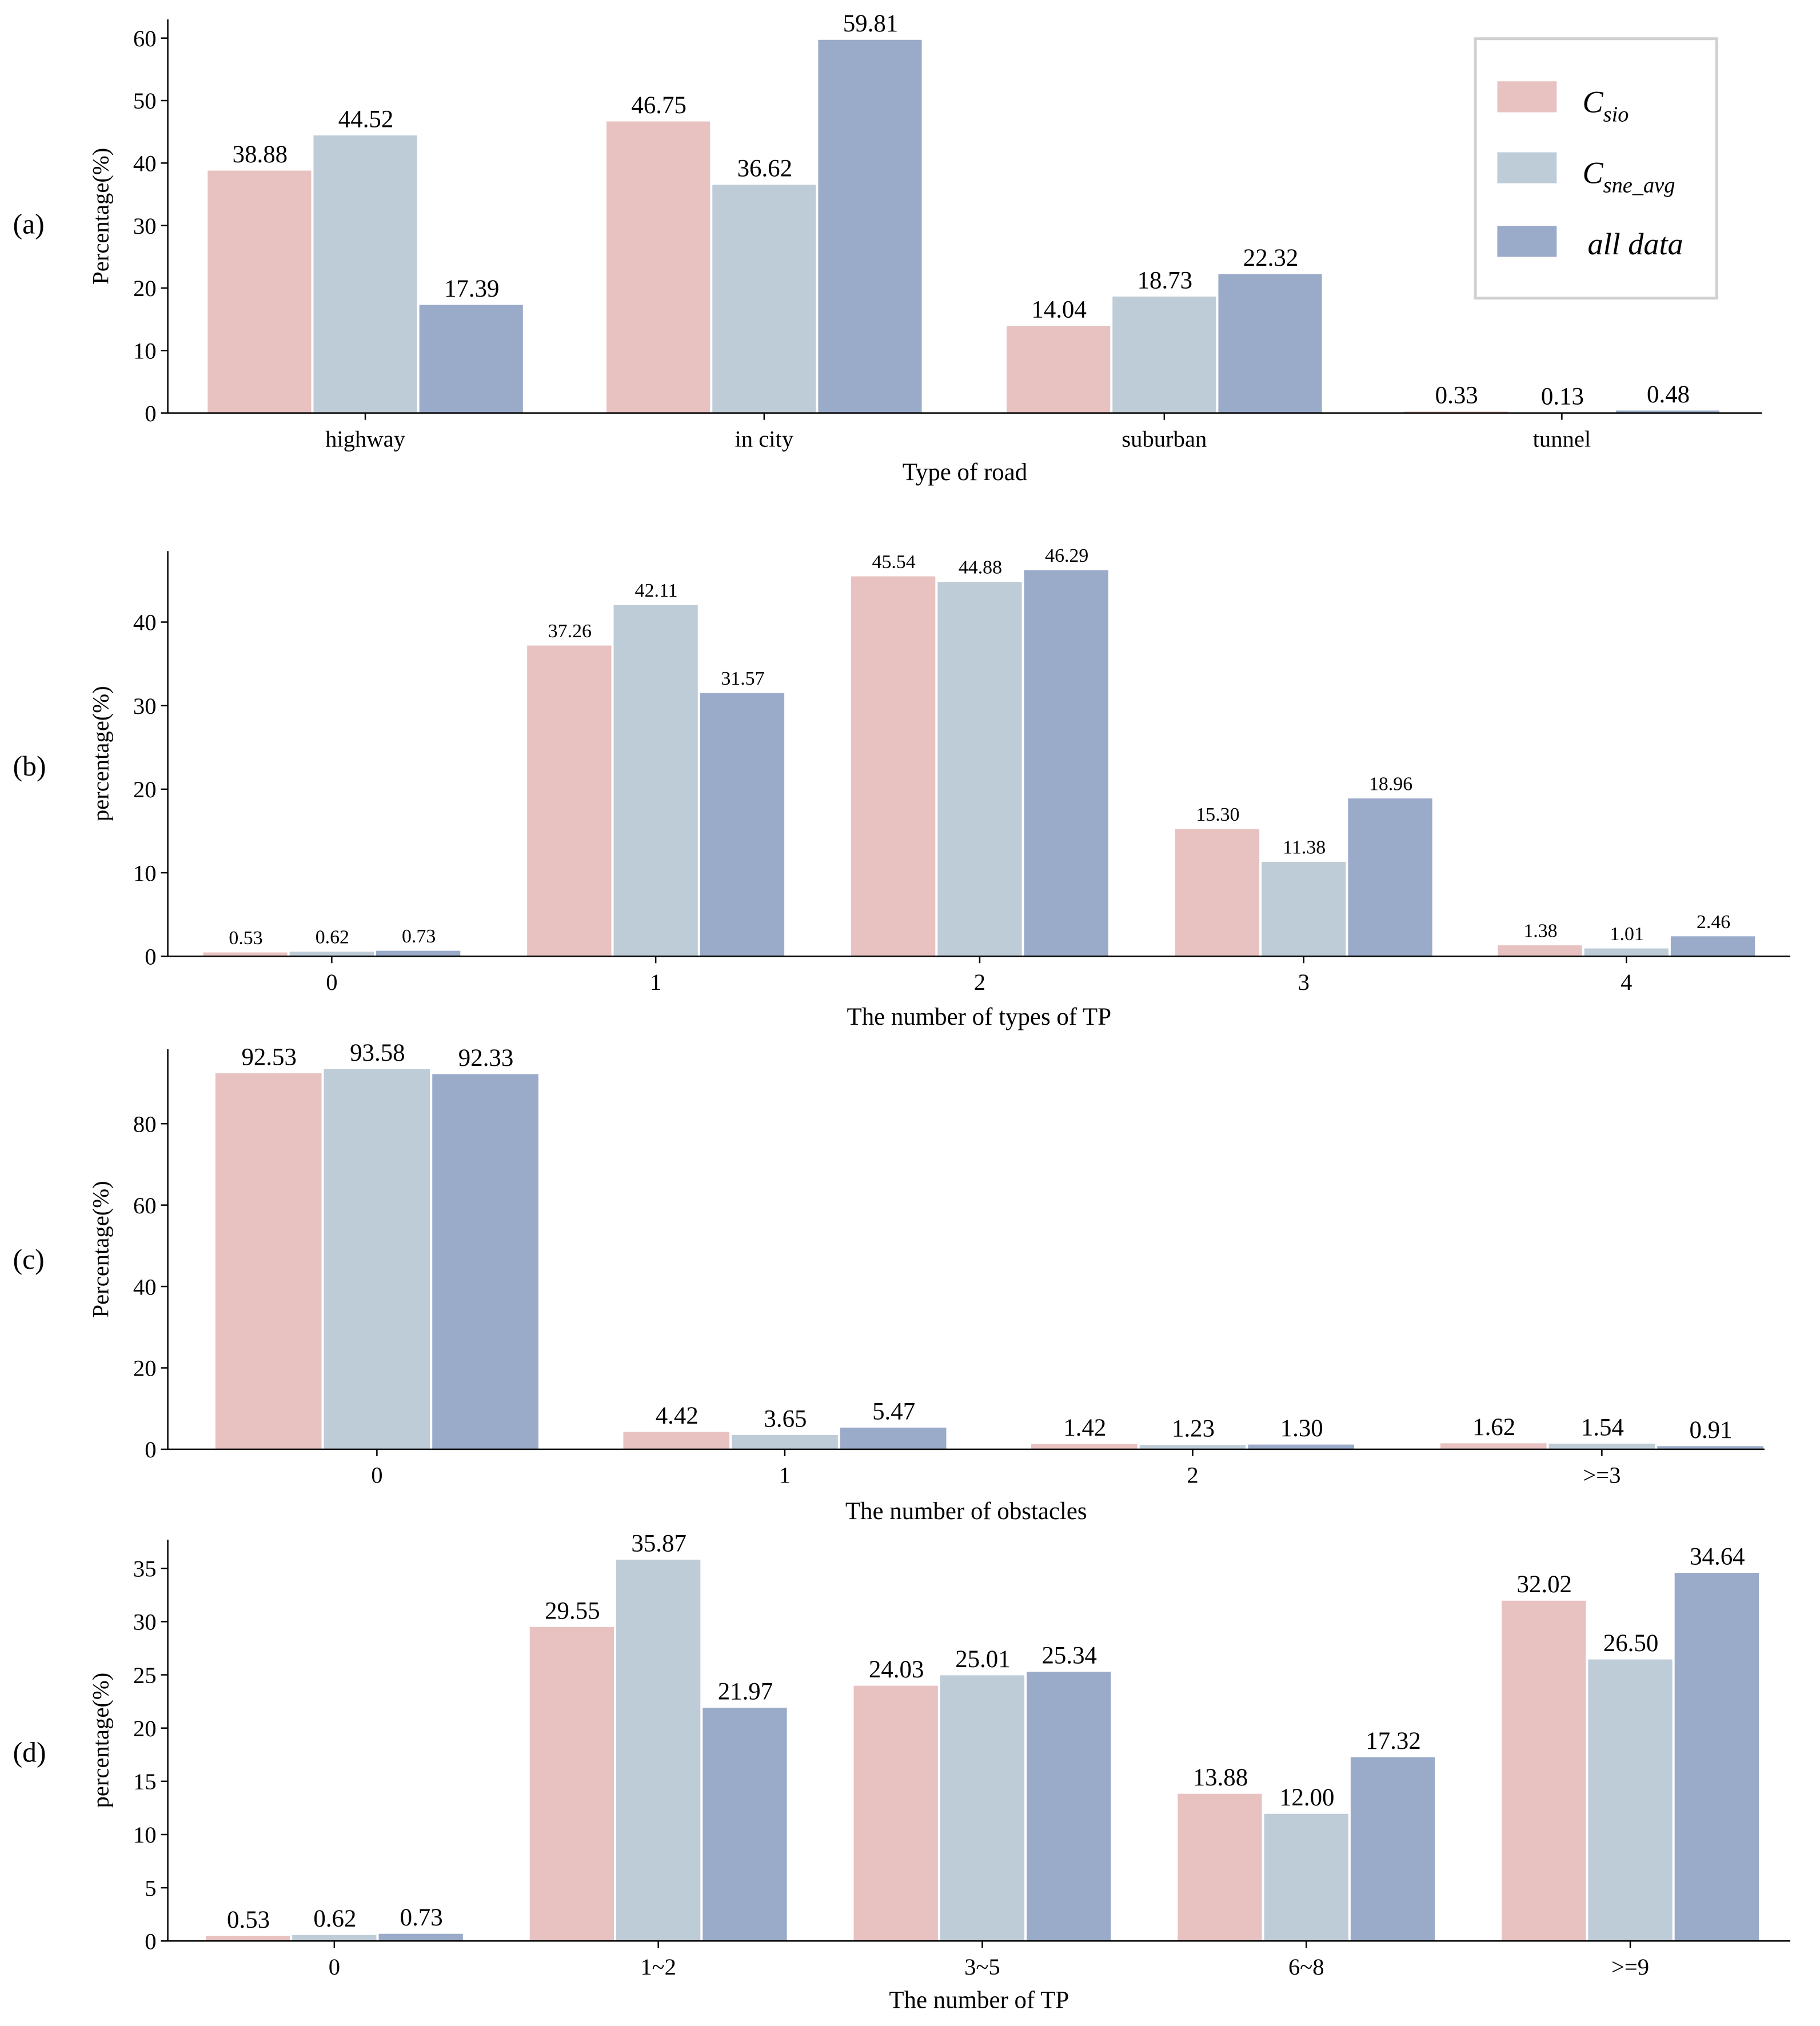  What do you see at coordinates (1165, 280) in the screenshot?
I see `data-label: 18.73` at bounding box center [1165, 280].